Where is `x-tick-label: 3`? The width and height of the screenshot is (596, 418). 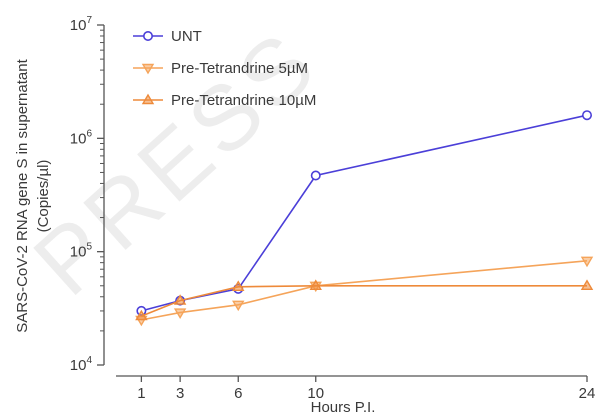
x-tick-label: 3 is located at coordinates (180, 393).